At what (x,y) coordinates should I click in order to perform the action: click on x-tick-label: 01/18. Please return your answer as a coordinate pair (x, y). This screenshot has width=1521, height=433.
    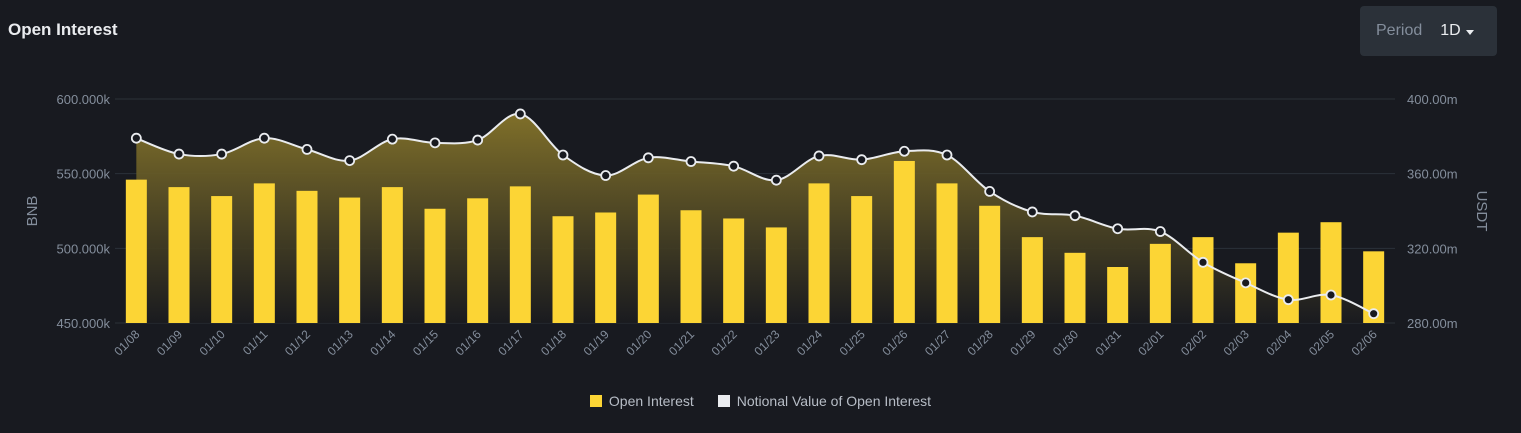
    Looking at the image, I should click on (553, 342).